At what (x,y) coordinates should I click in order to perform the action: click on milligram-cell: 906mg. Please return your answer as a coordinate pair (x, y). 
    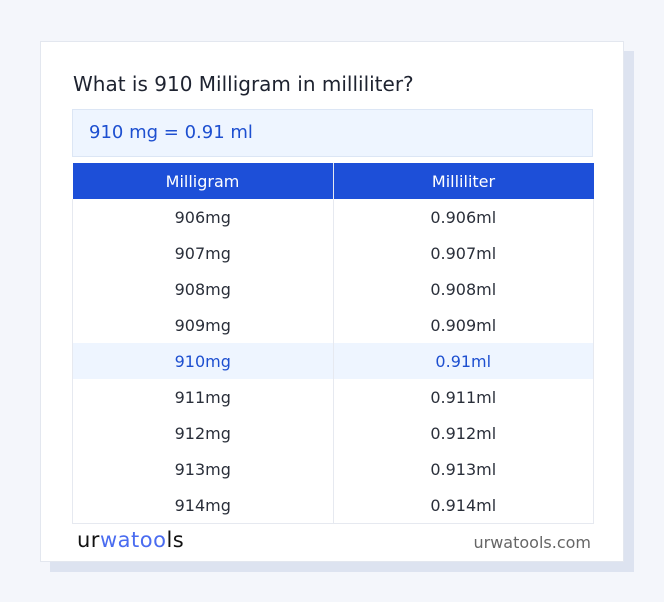
    Looking at the image, I should click on (203, 217).